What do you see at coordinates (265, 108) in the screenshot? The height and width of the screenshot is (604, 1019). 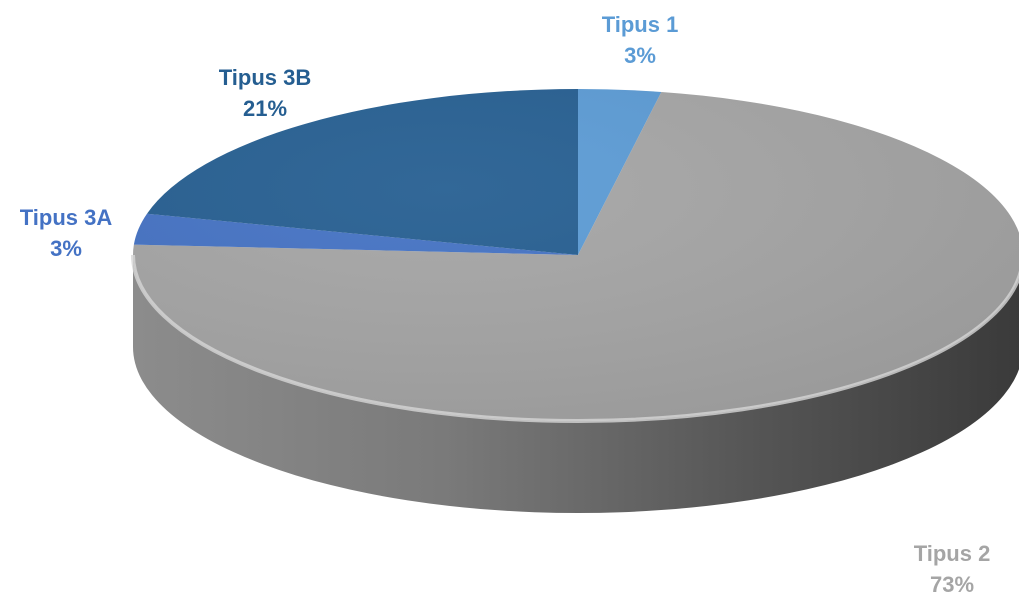 I see `slice-percent: 21%` at bounding box center [265, 108].